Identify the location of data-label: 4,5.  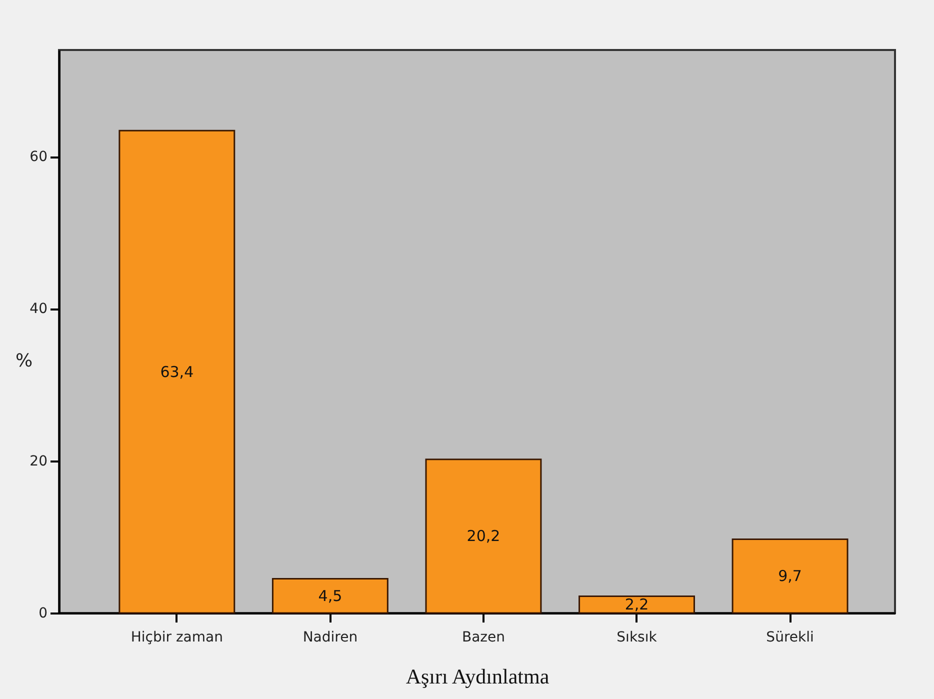
(330, 595).